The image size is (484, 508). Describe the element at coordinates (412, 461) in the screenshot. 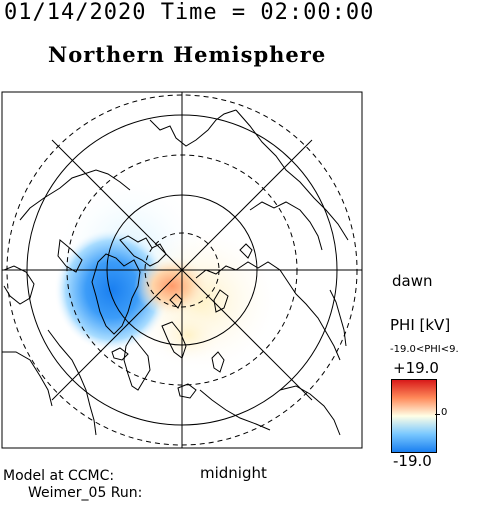

I see `colorbar-min-label: -19.0` at that location.